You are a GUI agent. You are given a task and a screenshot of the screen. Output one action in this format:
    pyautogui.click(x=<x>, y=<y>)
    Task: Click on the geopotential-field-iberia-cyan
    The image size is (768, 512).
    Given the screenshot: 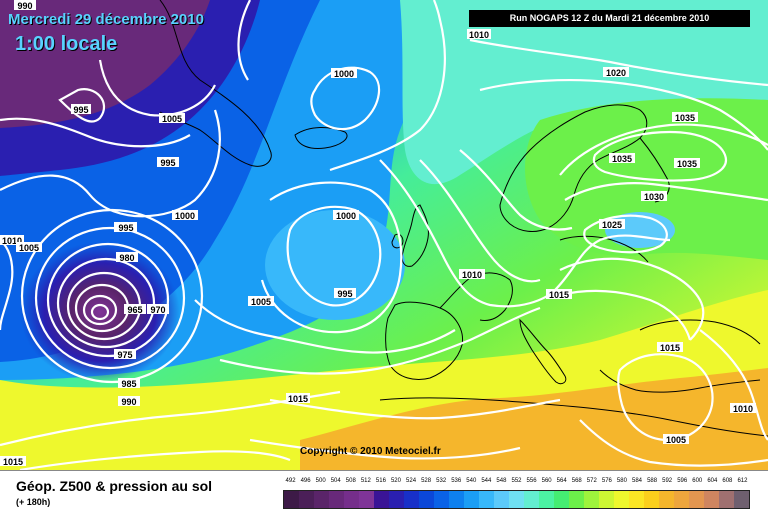 What is the action you would take?
    pyautogui.click(x=335, y=265)
    